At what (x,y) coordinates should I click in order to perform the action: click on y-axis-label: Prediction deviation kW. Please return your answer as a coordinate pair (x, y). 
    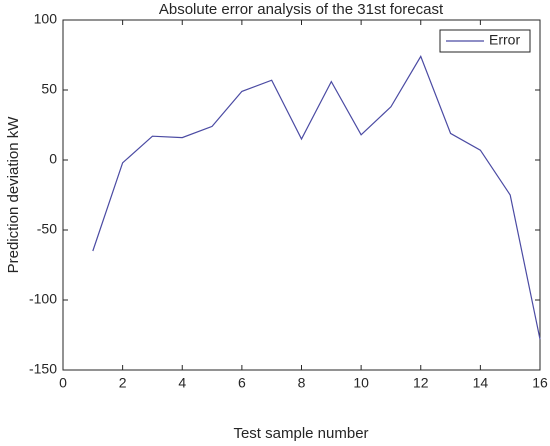
    Looking at the image, I should click on (13, 195).